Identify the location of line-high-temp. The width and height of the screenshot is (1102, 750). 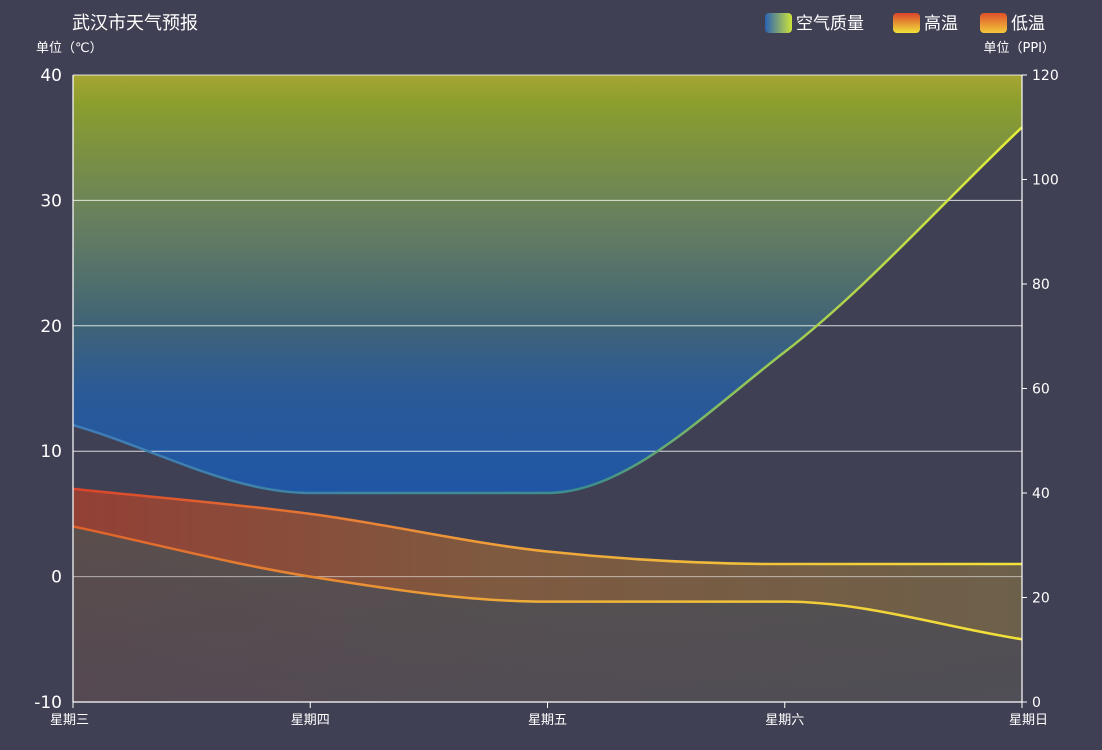
(547, 526).